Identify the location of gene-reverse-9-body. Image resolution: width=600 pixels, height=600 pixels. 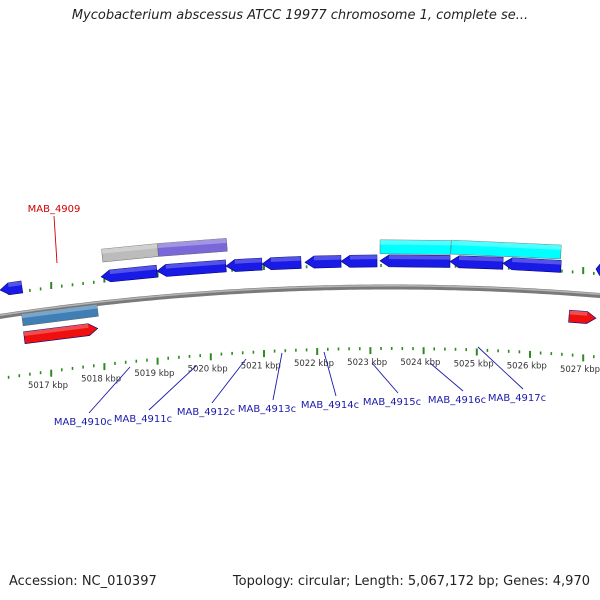
(532, 265).